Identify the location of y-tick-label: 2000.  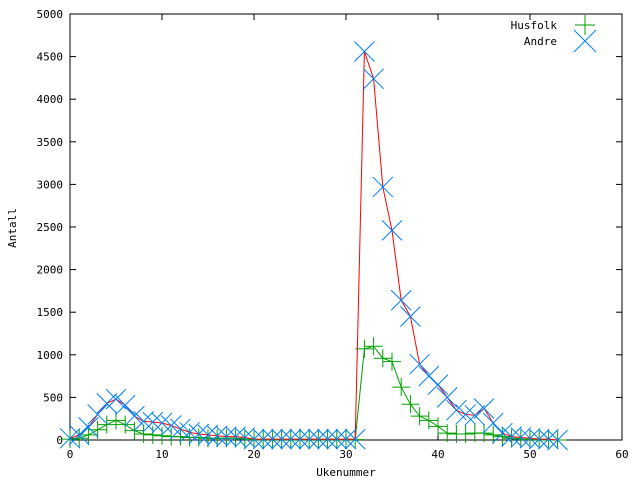
(50, 270).